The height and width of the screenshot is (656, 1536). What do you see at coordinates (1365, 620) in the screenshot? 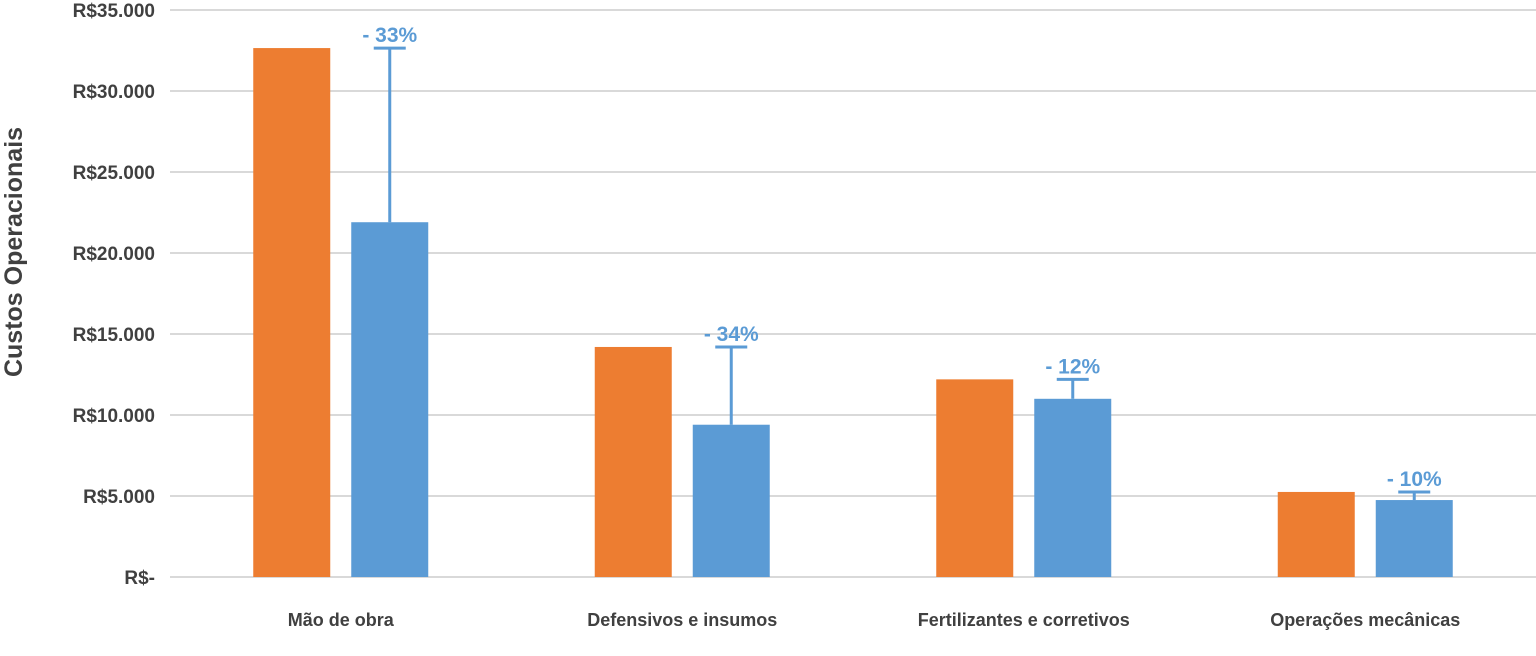
I see `x-tick-label: Operações mecânicas` at bounding box center [1365, 620].